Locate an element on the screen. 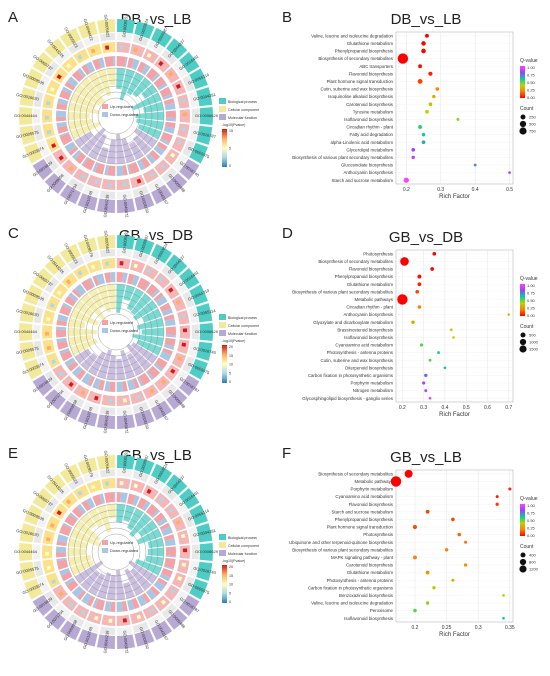  term-label: GO:0044238 is located at coordinates (105, 206).